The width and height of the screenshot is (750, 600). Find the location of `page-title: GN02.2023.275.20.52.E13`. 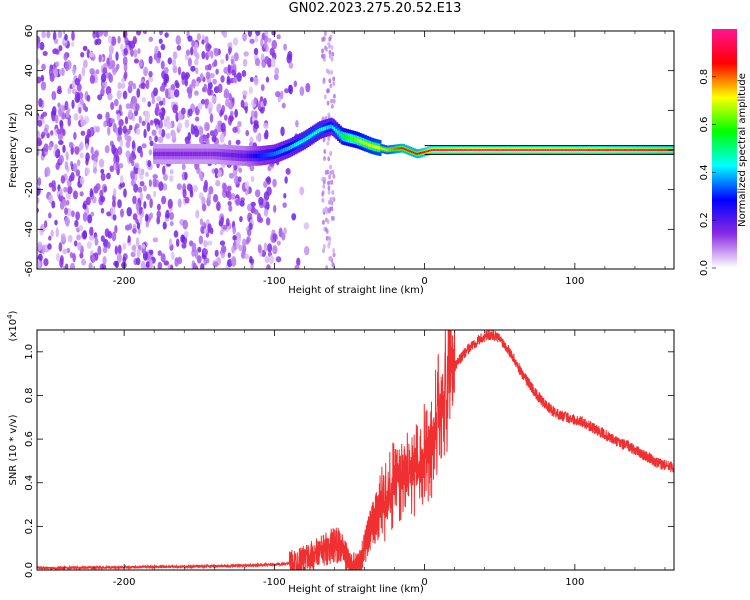

page-title: GN02.2023.275.20.52.E13 is located at coordinates (375, 8).